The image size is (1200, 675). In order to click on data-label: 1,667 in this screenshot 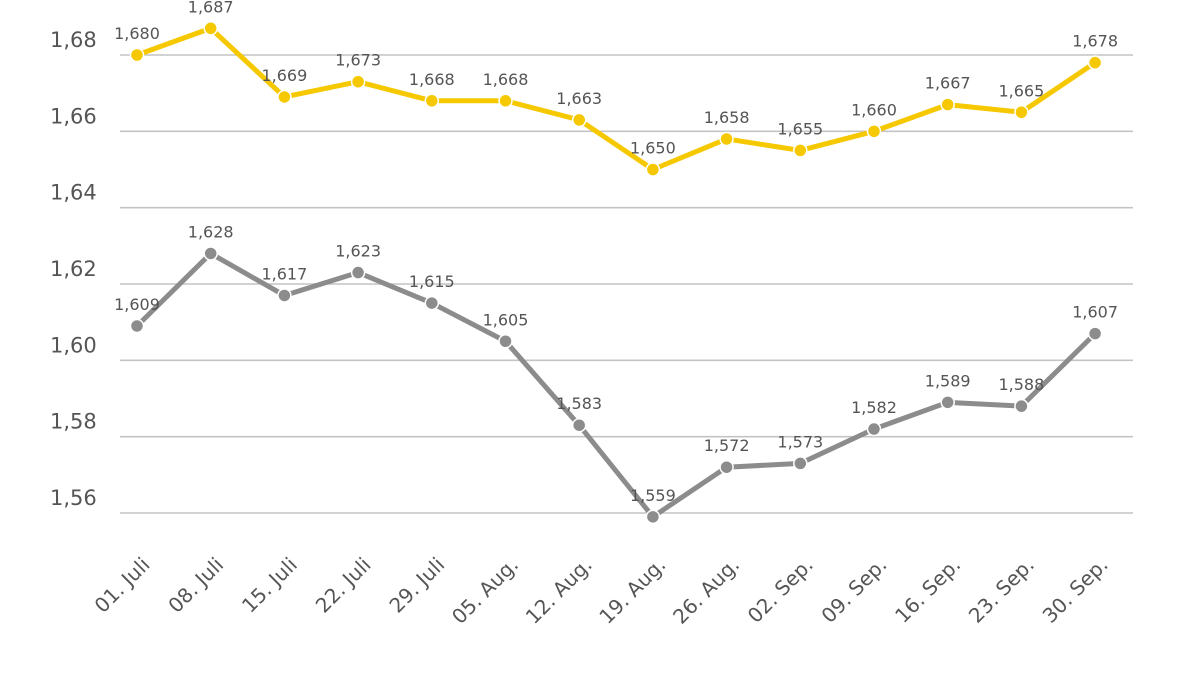, I will do `click(948, 83)`.